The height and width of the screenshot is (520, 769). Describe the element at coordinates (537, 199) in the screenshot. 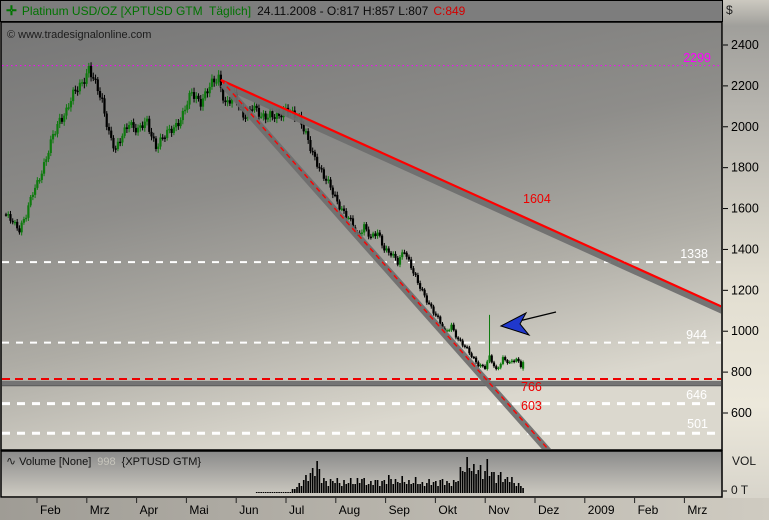

I see `trendline-label: 1604` at that location.